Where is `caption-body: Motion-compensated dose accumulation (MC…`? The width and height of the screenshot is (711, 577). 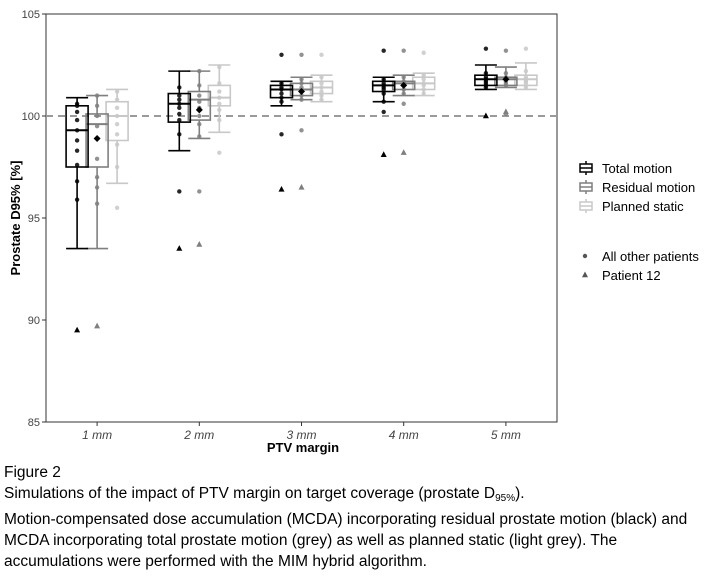 caption-body: Motion-compensated dose accumulation (MC… is located at coordinates (346, 540).